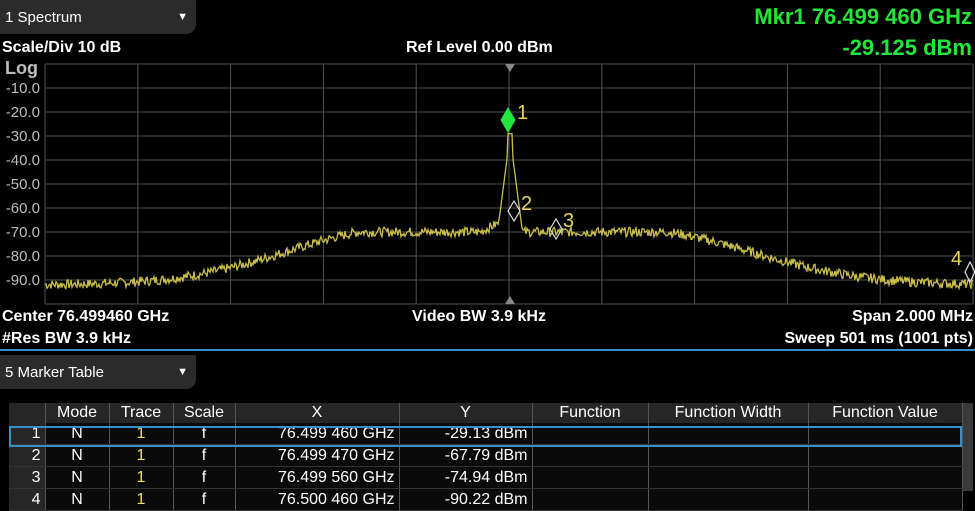 This screenshot has width=975, height=511. What do you see at coordinates (43, 17) in the screenshot?
I see `spectrum-selector-label: 1 Spectrum` at bounding box center [43, 17].